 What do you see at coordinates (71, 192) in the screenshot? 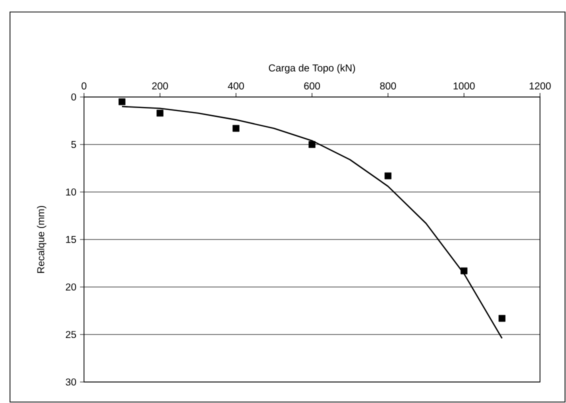
I see `y-tick-label: 10` at bounding box center [71, 192].